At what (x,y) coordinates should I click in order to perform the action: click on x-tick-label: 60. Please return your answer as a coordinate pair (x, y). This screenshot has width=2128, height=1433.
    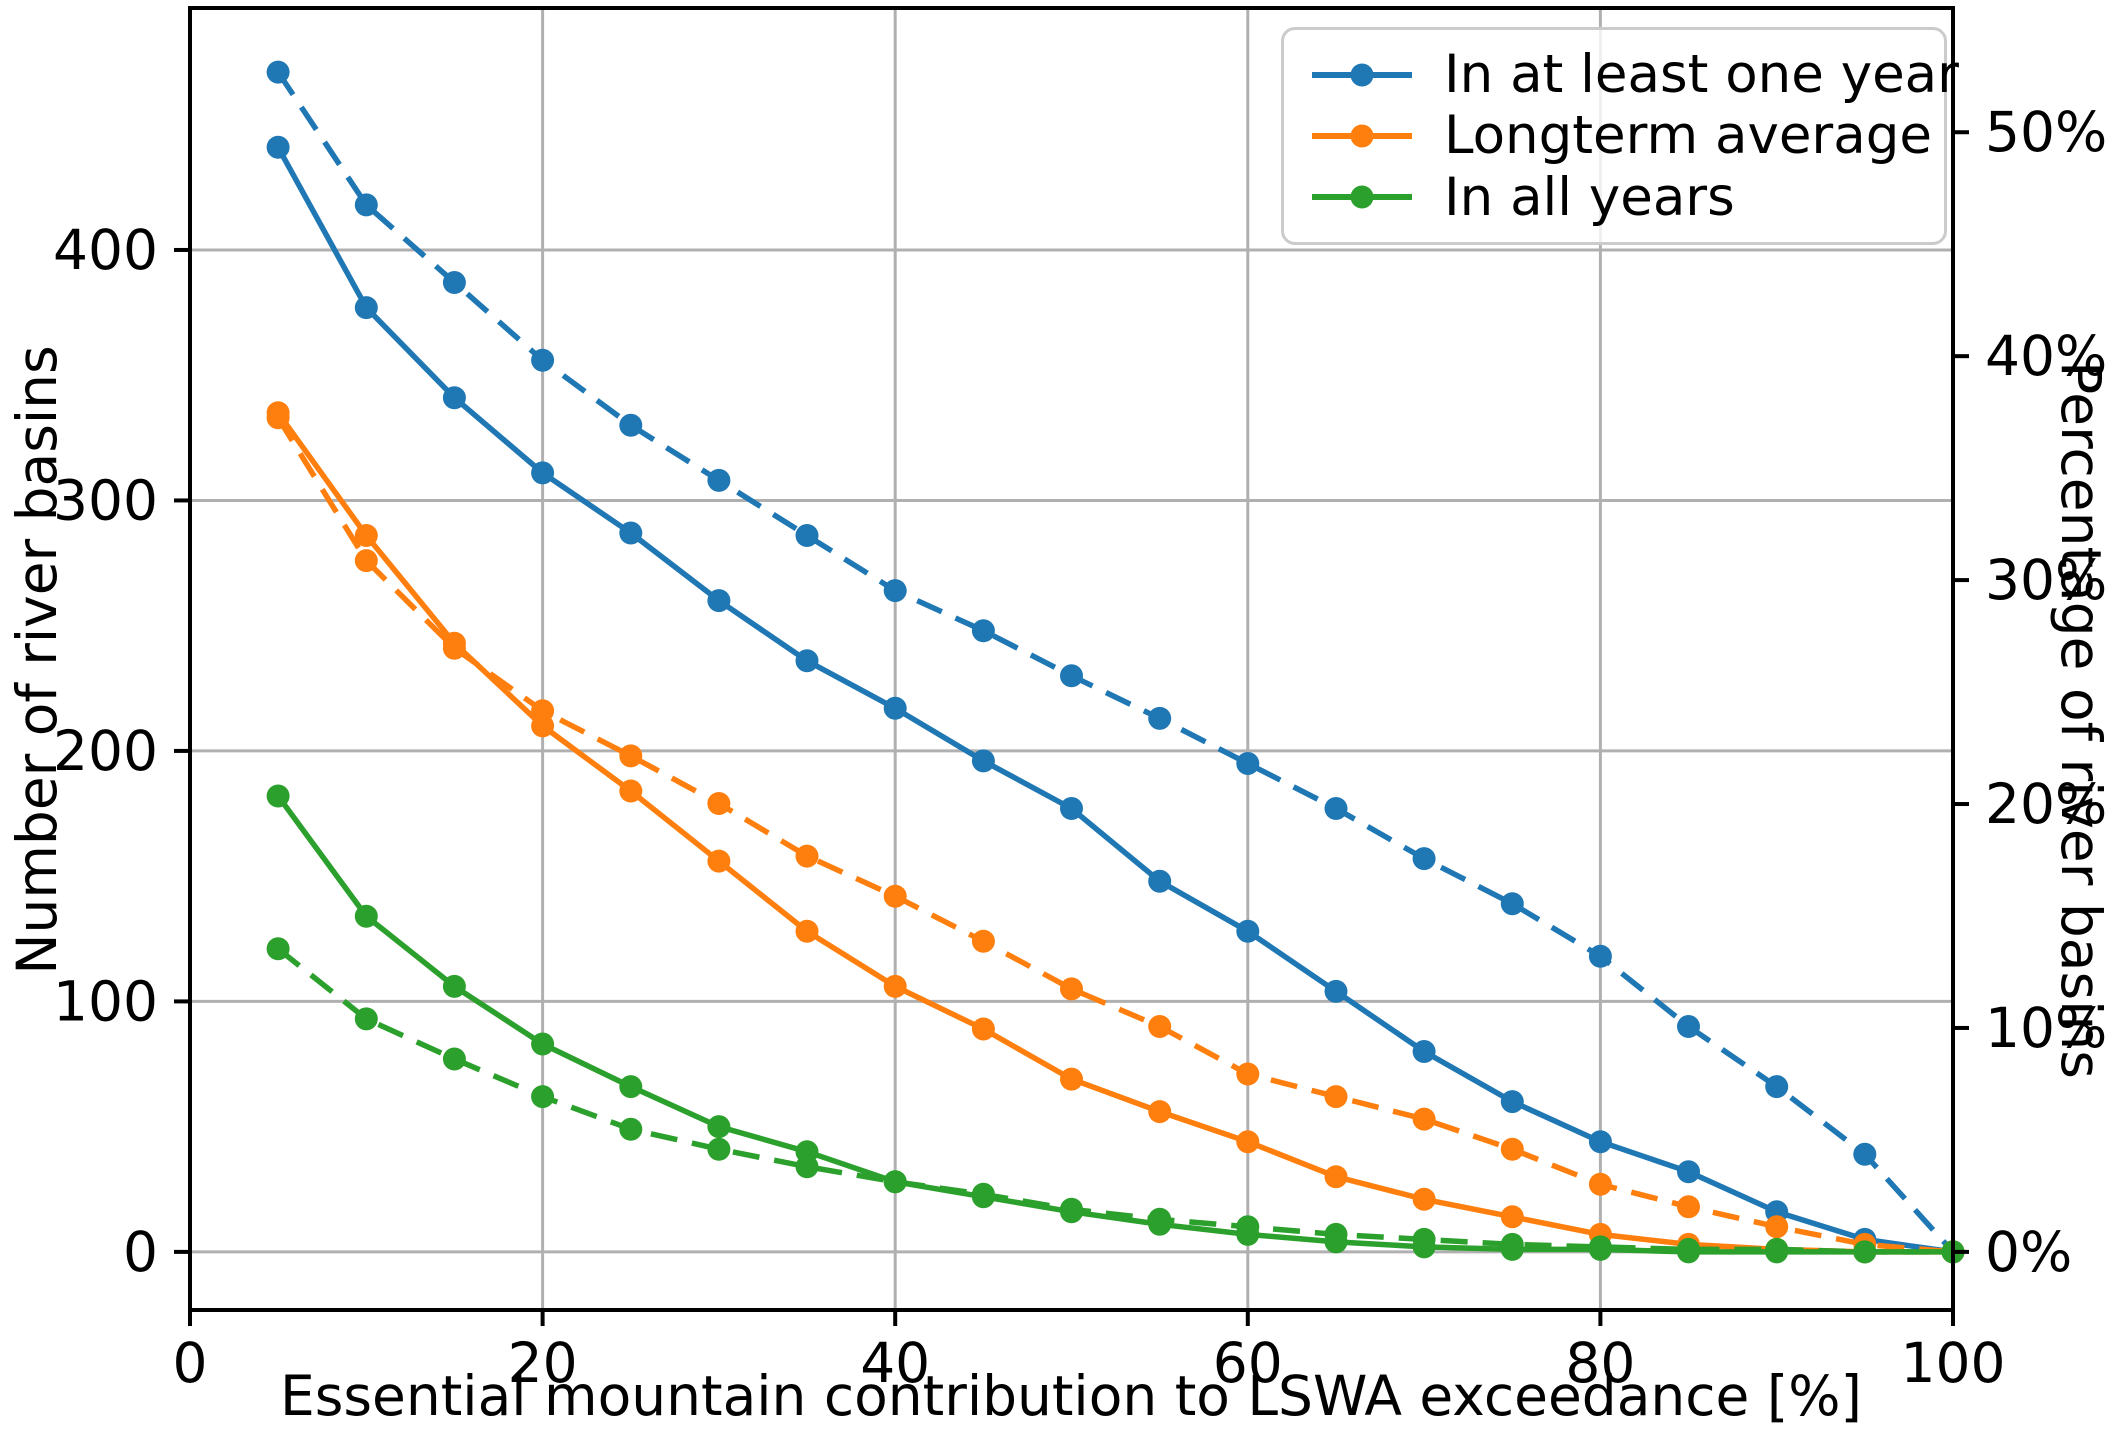
    Looking at the image, I should click on (1248, 1363).